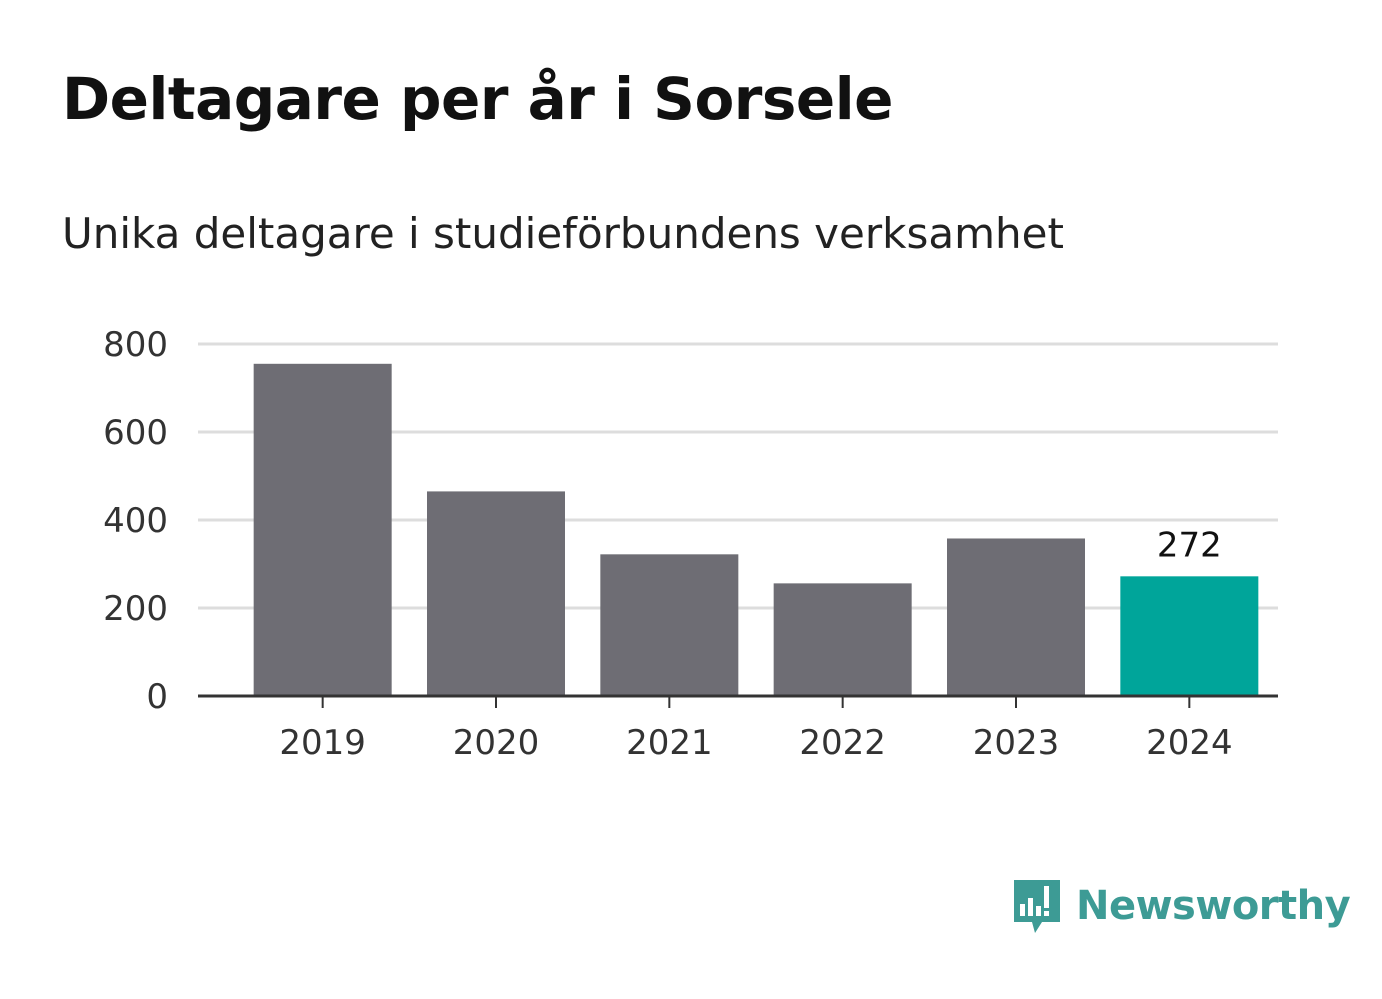 The height and width of the screenshot is (999, 1382). Describe the element at coordinates (1189, 545) in the screenshot. I see `data-label-2024: 272` at that location.